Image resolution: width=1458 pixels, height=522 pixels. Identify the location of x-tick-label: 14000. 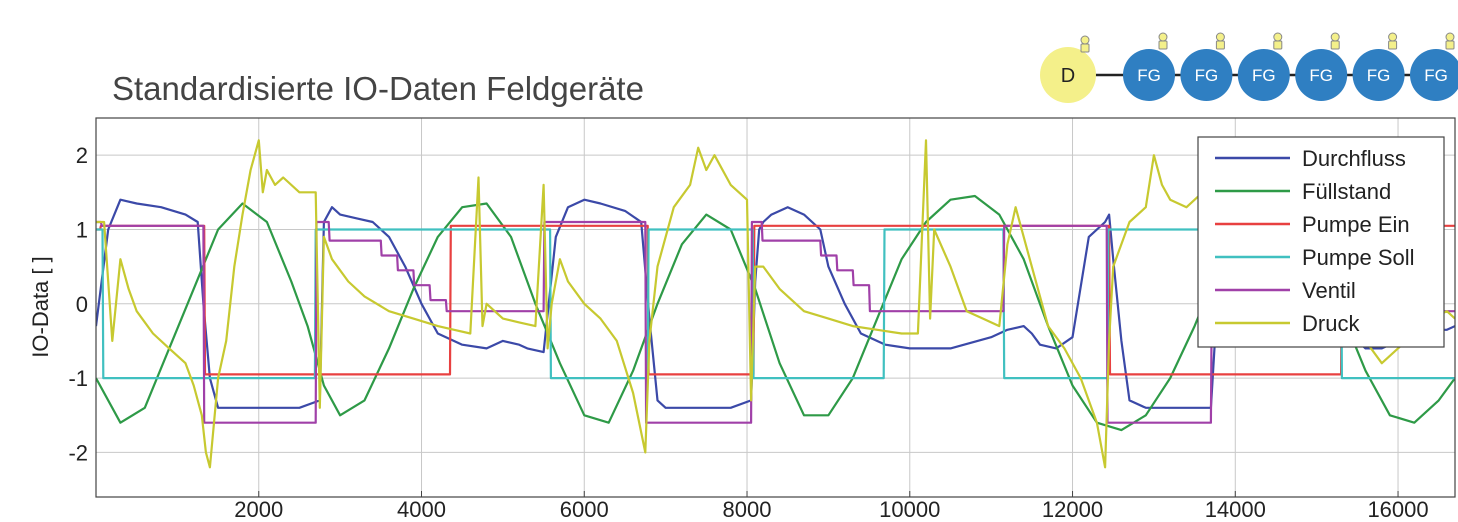
(1235, 509).